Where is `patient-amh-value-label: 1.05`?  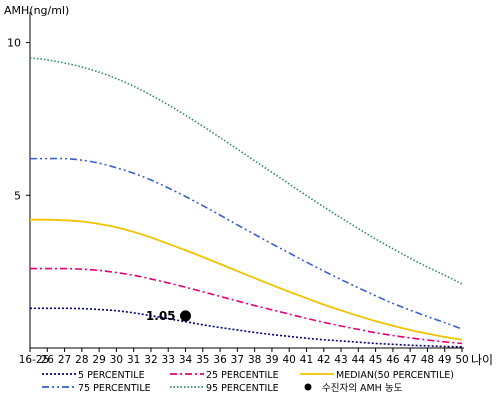
patient-amh-value-label: 1.05 is located at coordinates (161, 316).